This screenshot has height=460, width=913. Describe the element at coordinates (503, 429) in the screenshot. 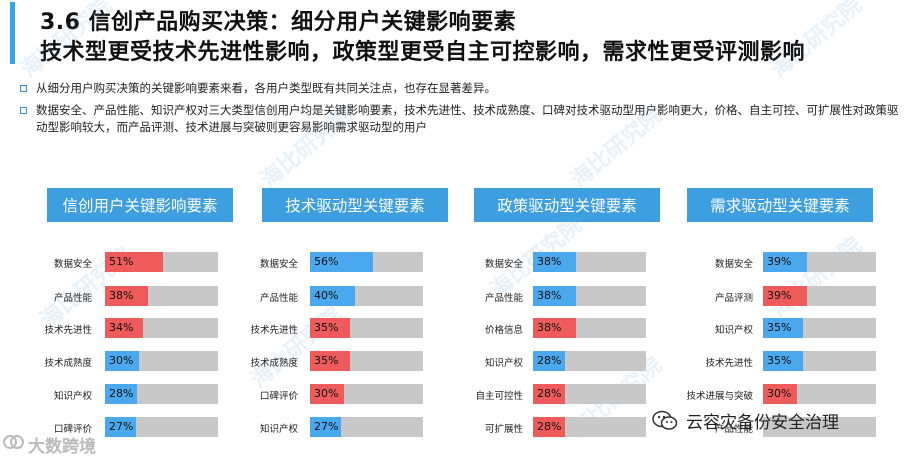

I see `factor-label: 可扩展性` at that location.